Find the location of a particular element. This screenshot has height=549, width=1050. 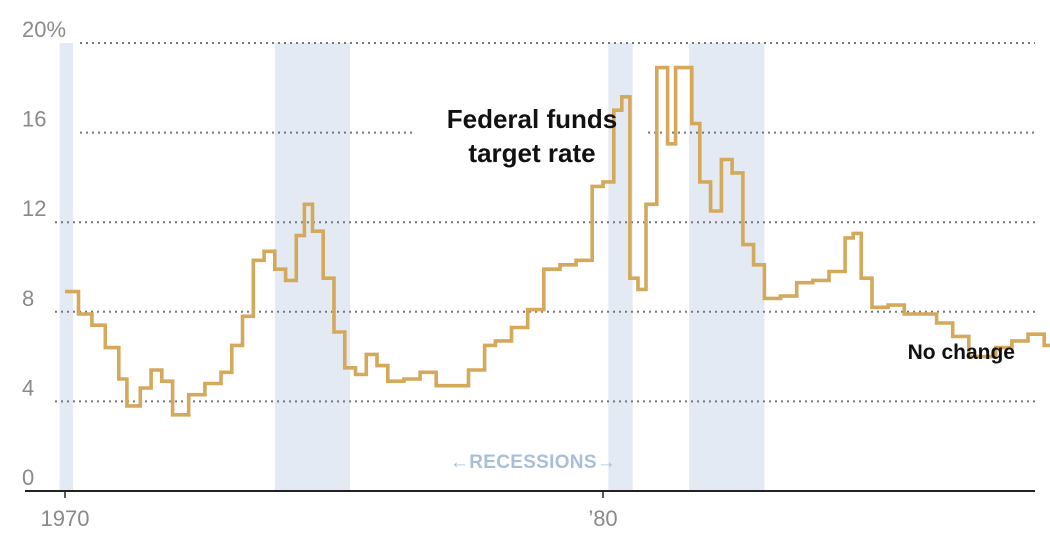

y-tick-label-4: 4 is located at coordinates (28, 387).